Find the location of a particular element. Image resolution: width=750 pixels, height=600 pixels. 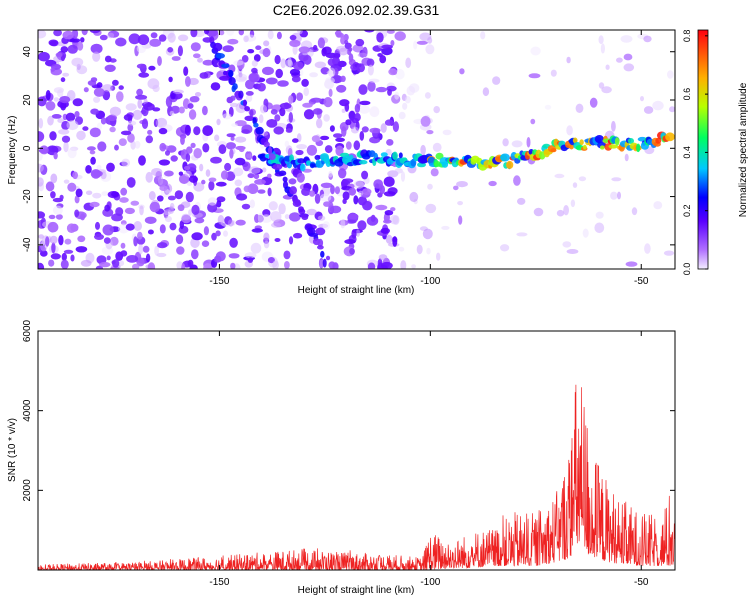

spectrogram-xtick-label: -50 is located at coordinates (641, 281).